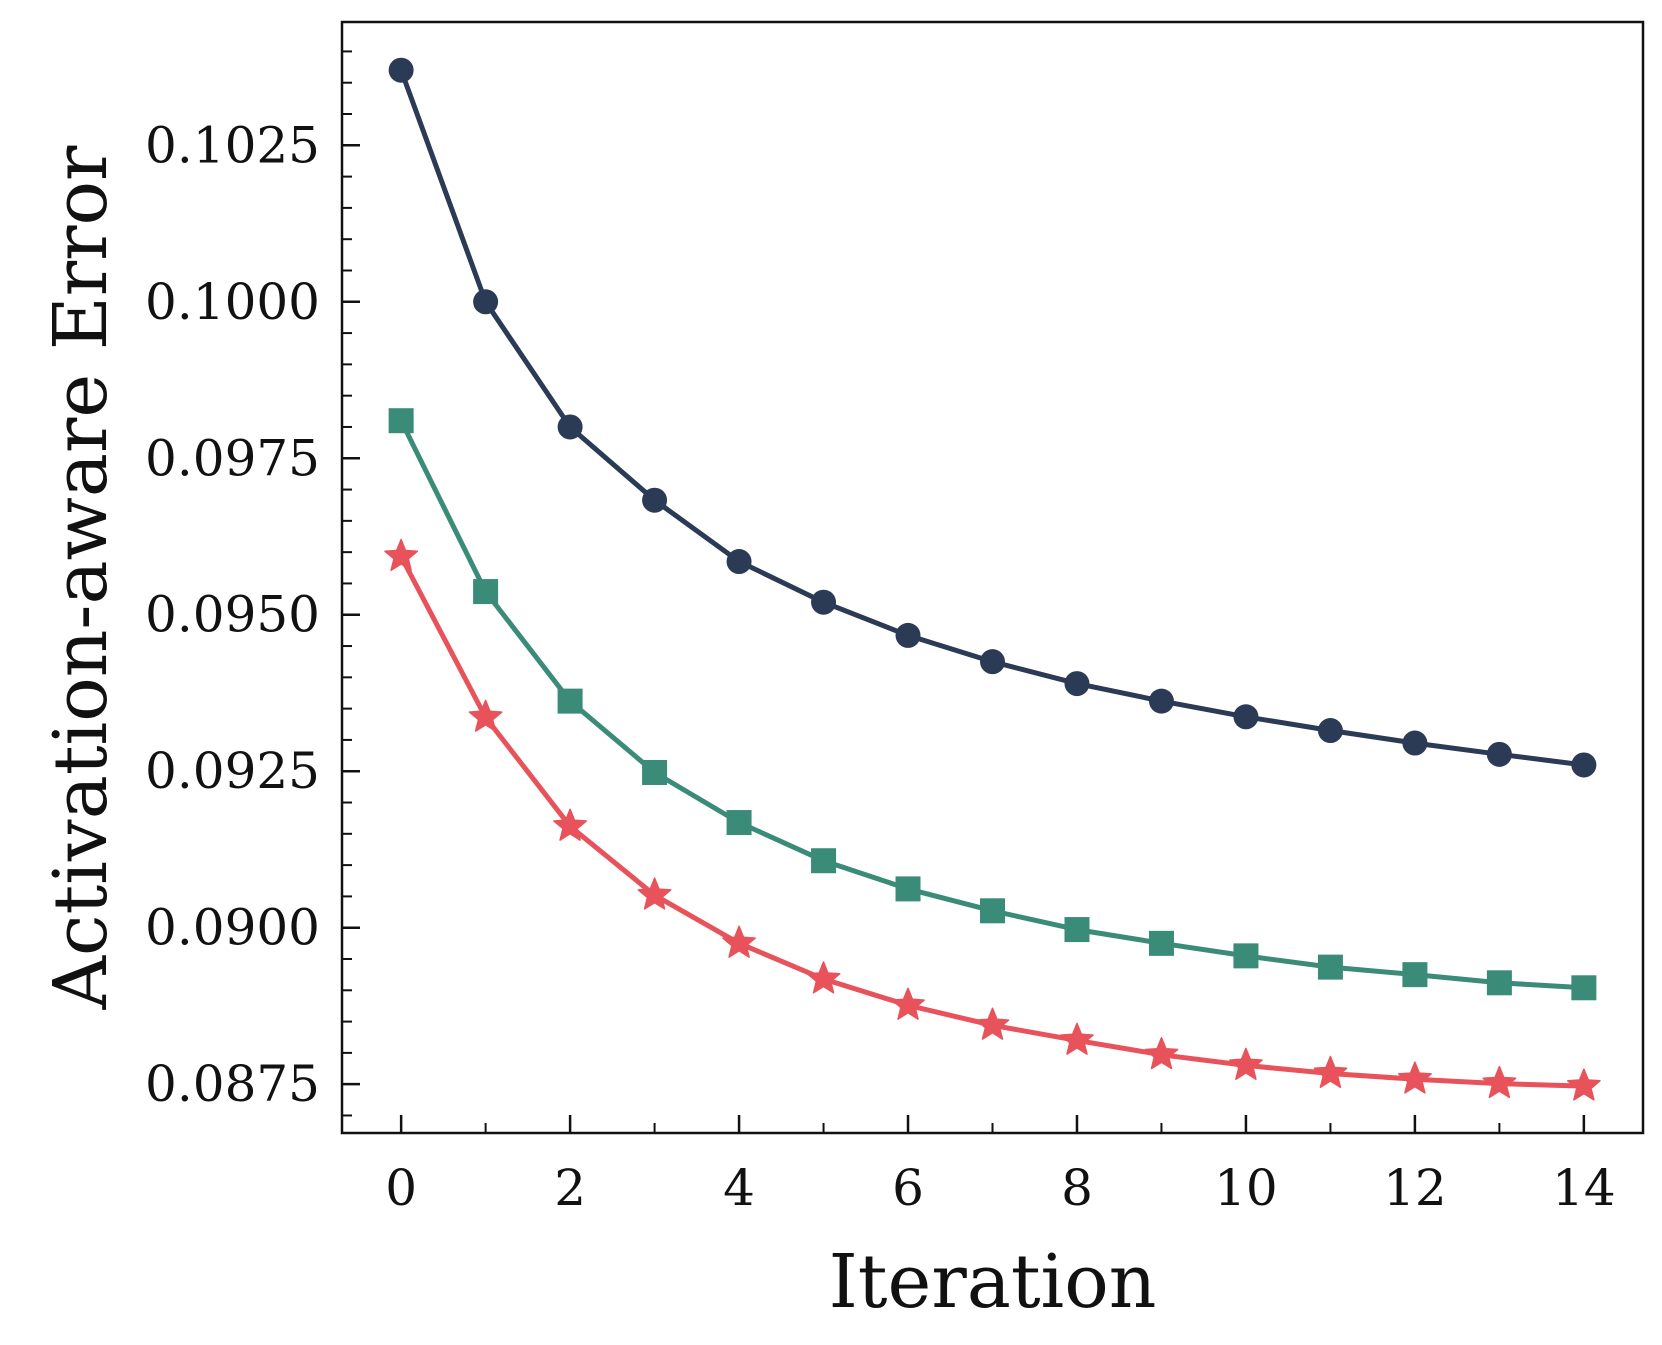 This screenshot has height=1345, width=1662. I want to click on x-tick-label: 6, so click(908, 1188).